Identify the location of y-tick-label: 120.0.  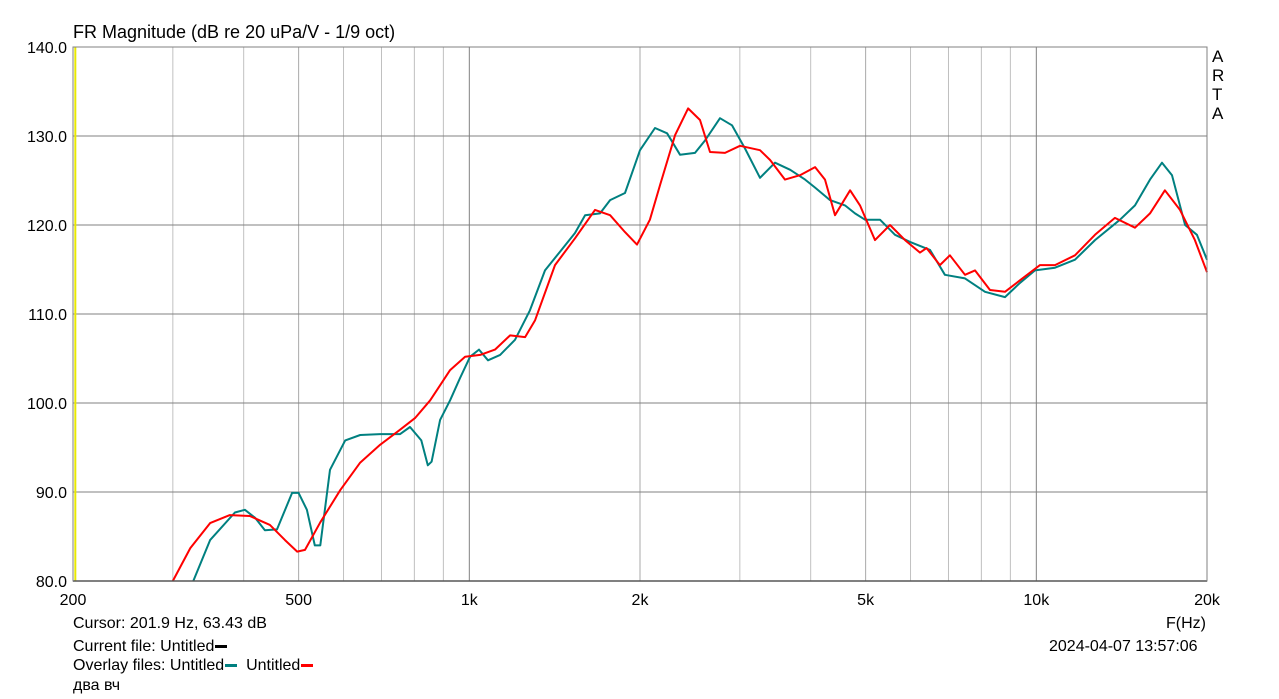
(47, 226).